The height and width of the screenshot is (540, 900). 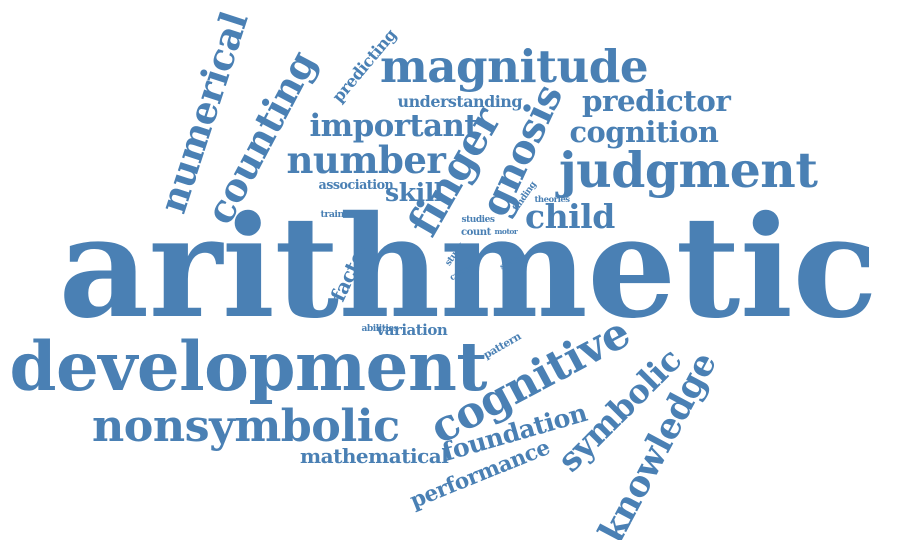 I want to click on word-cognition: cognition, so click(x=644, y=131).